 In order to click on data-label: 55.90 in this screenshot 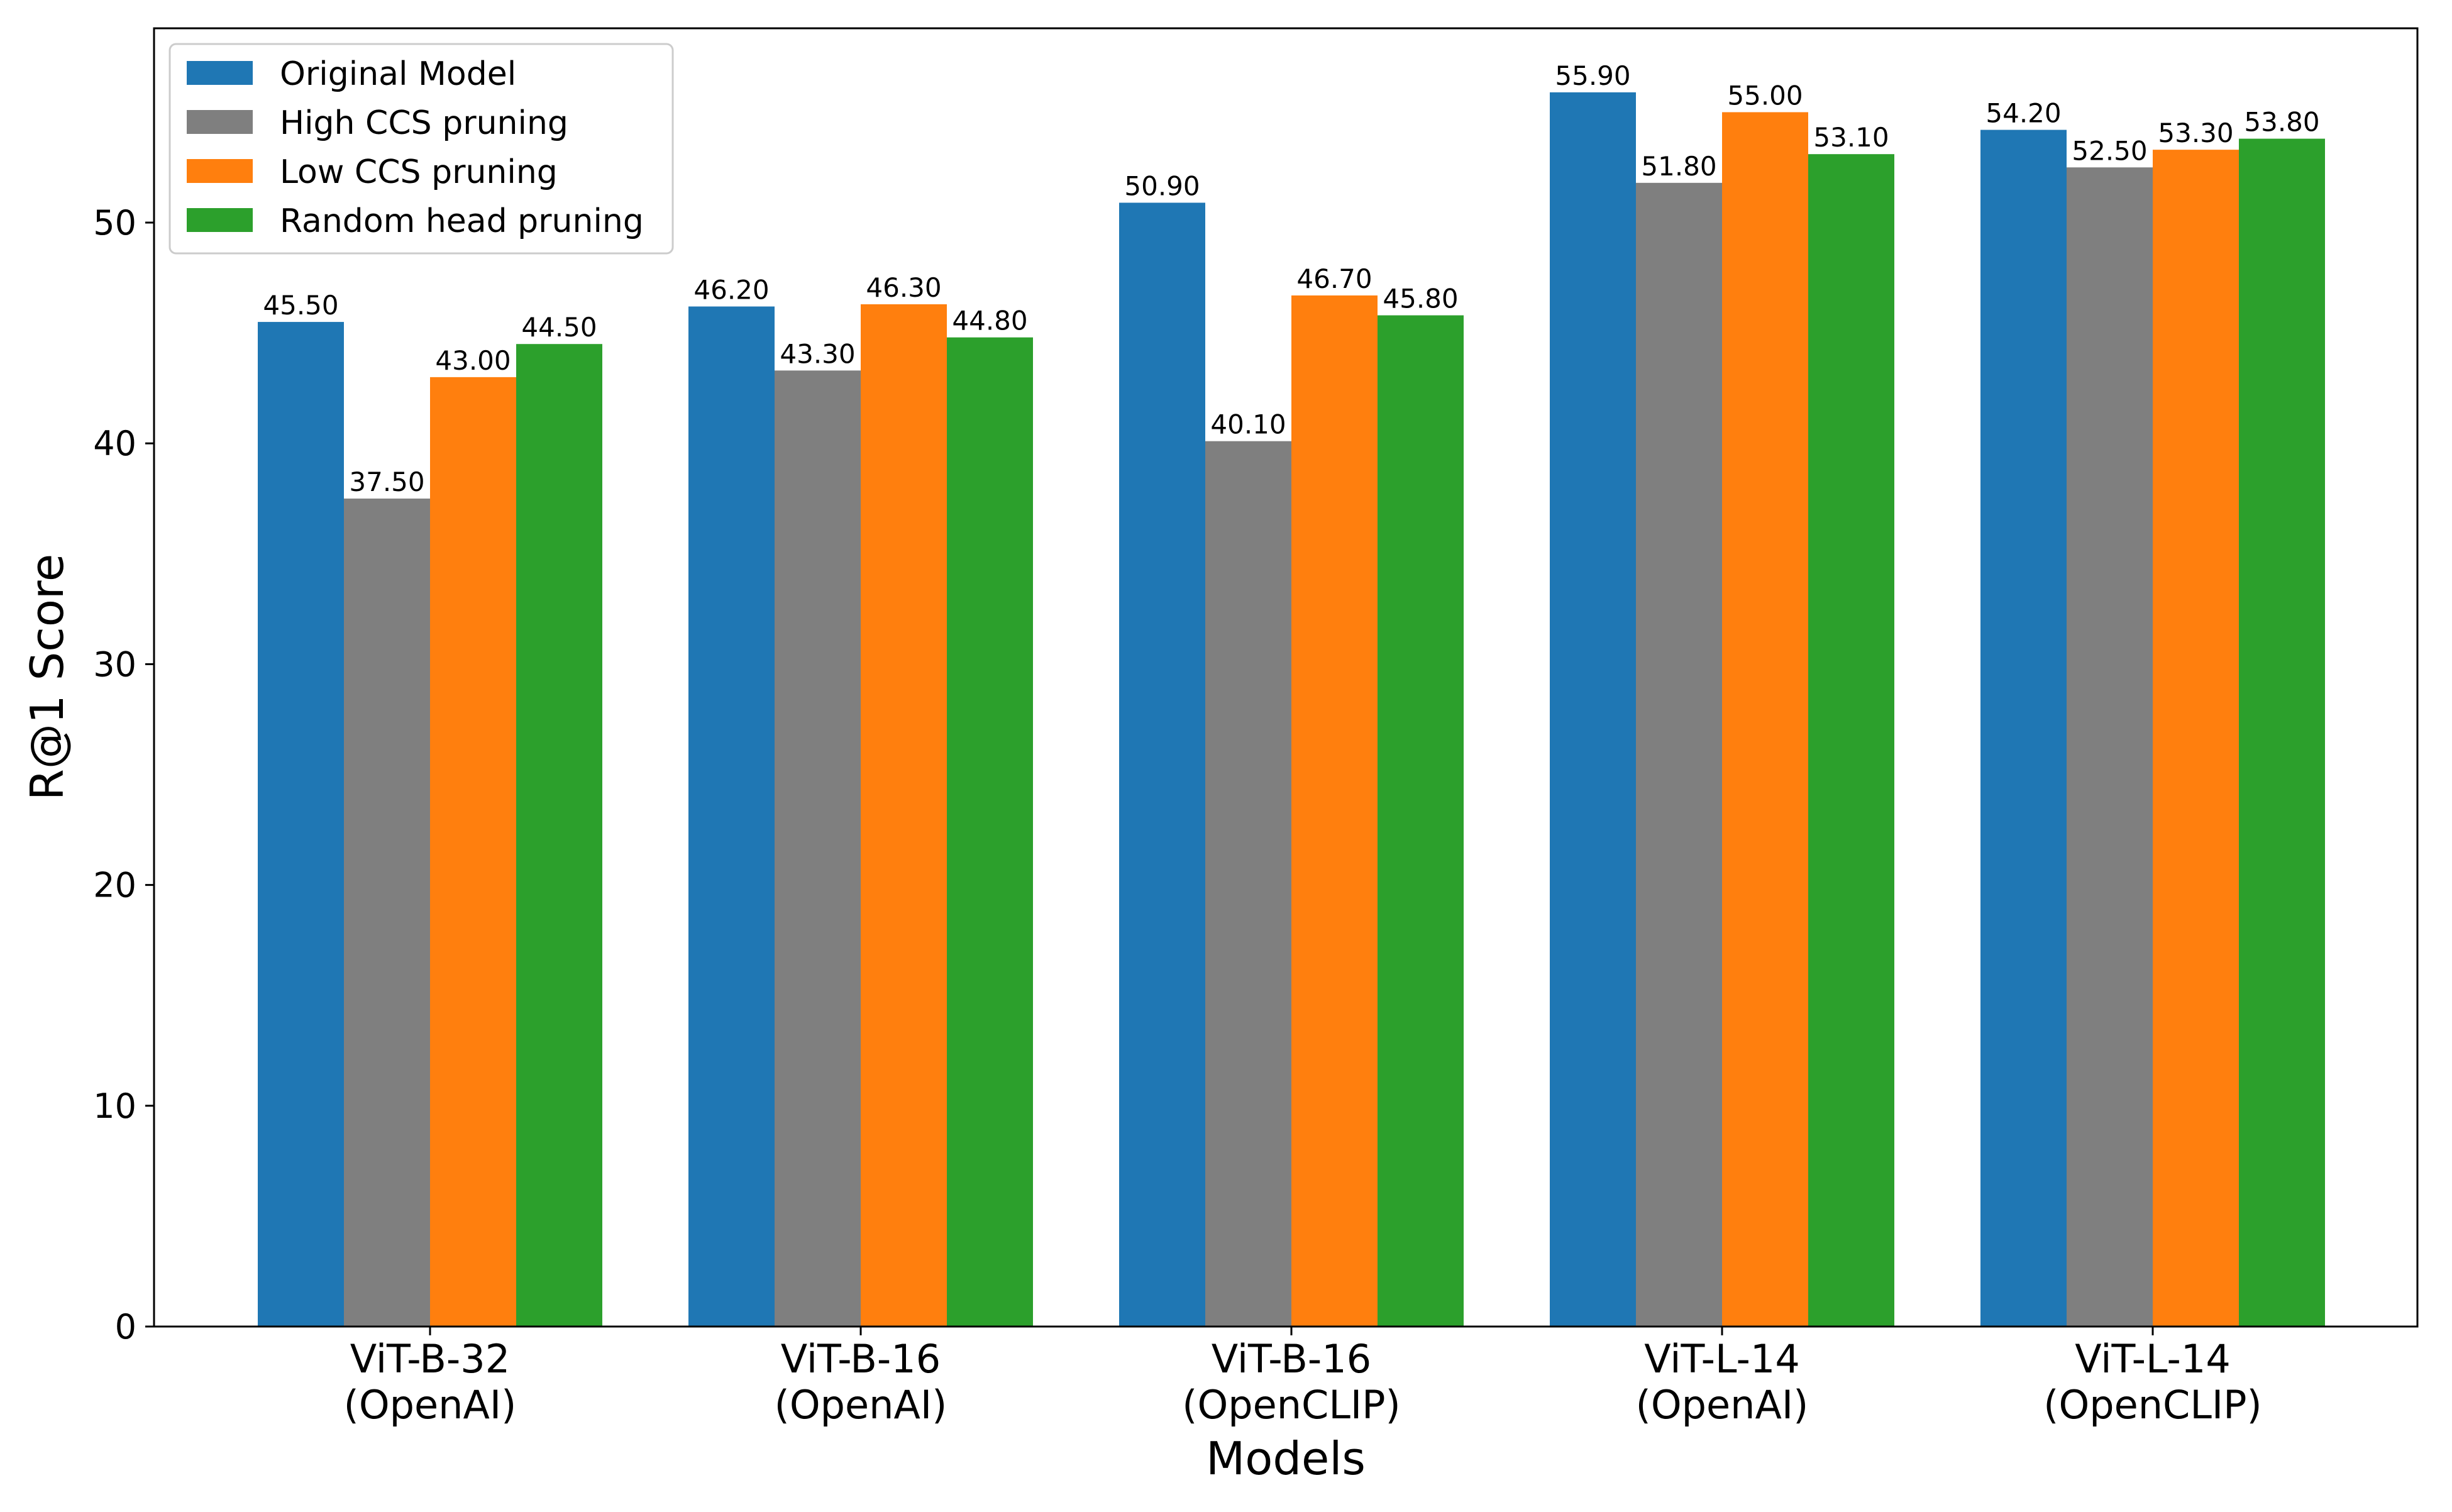, I will do `click(1593, 75)`.